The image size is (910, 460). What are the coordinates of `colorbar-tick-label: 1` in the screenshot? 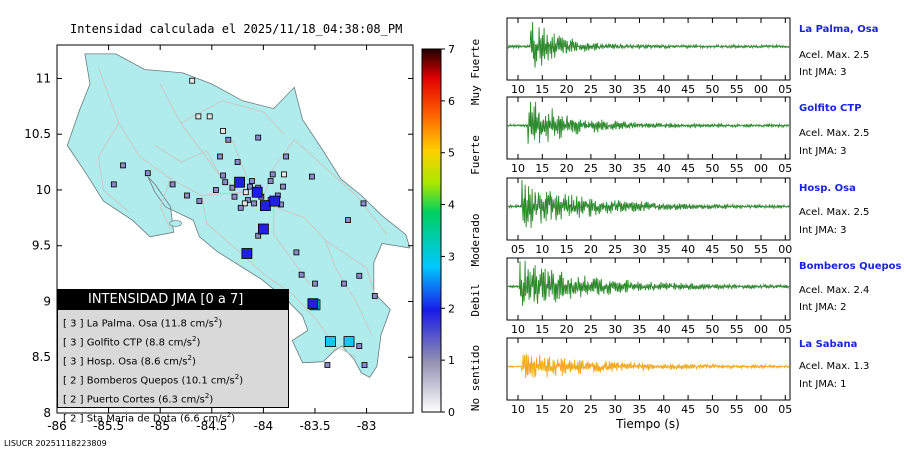 It's located at (451, 360).